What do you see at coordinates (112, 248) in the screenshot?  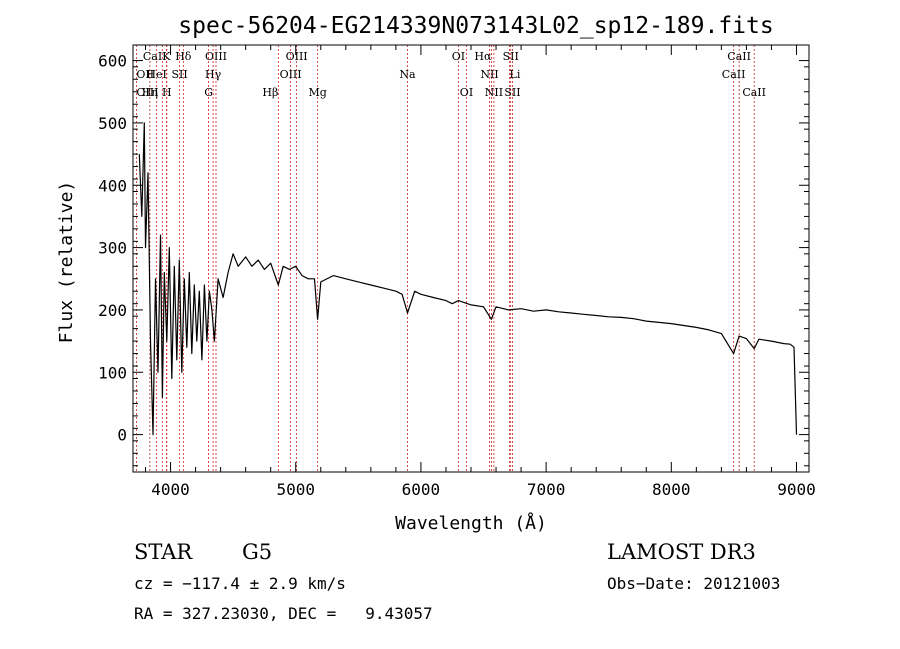 I see `y-tick-label: 300` at bounding box center [112, 248].